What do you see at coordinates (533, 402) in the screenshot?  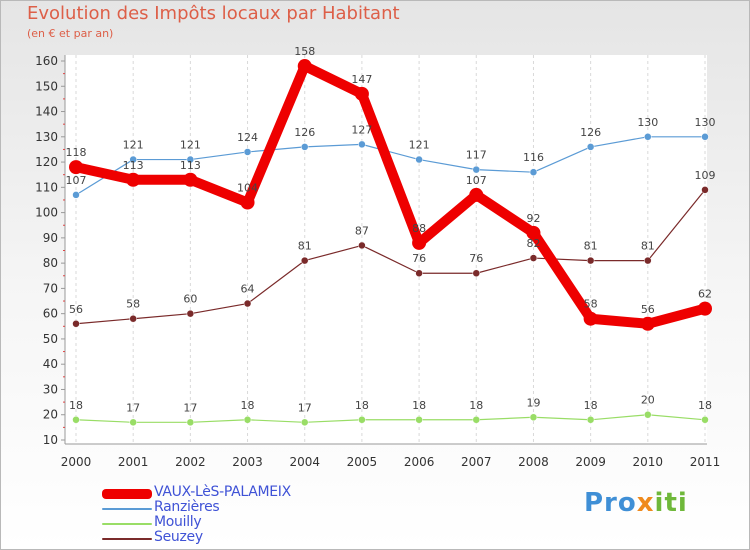 I see `data-label: 19` at bounding box center [533, 402].